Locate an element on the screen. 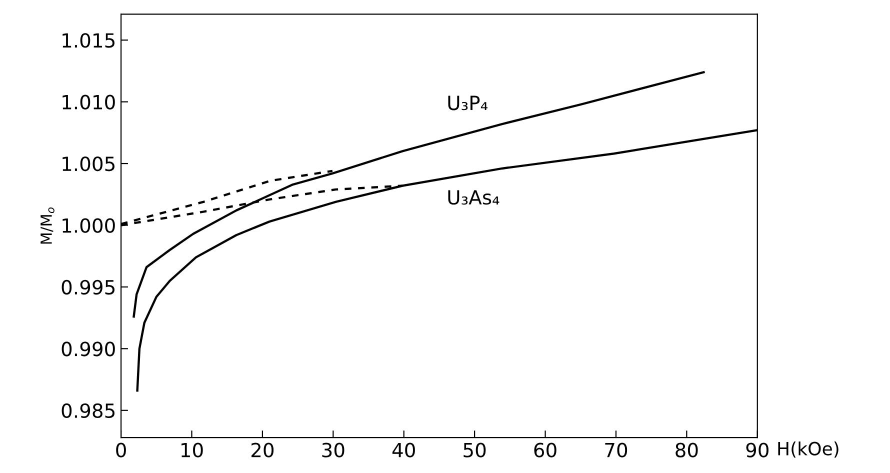 This screenshot has width=890, height=473. y-tick-label: 0.990 is located at coordinates (88, 349).